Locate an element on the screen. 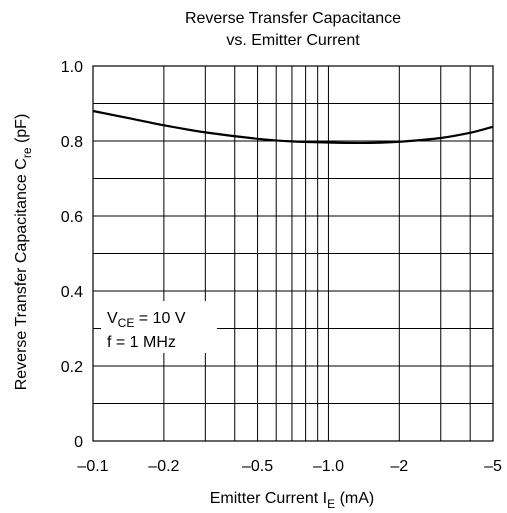 The image size is (507, 513). x-axis-label: Emitter Current IE (mA) is located at coordinates (292, 500).